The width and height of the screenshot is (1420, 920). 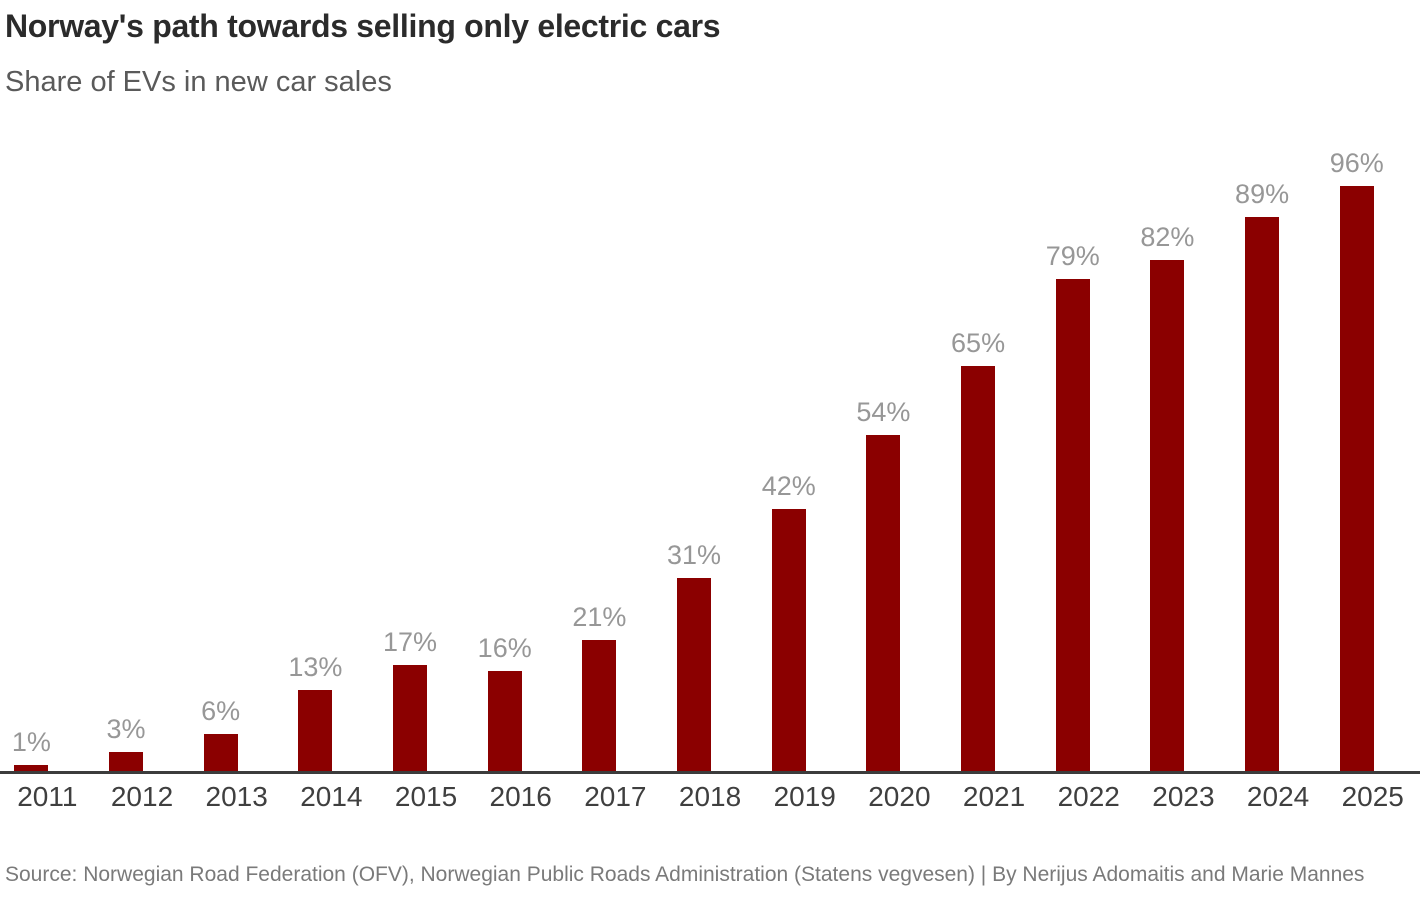 What do you see at coordinates (520, 796) in the screenshot?
I see `x-axis-tick-label: 2016` at bounding box center [520, 796].